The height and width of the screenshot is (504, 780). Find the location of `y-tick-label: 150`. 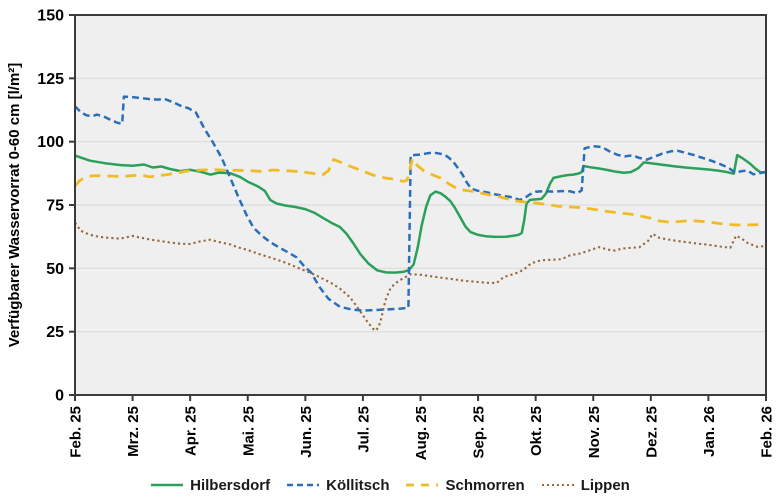

y-tick-label: 150 is located at coordinates (50, 16).